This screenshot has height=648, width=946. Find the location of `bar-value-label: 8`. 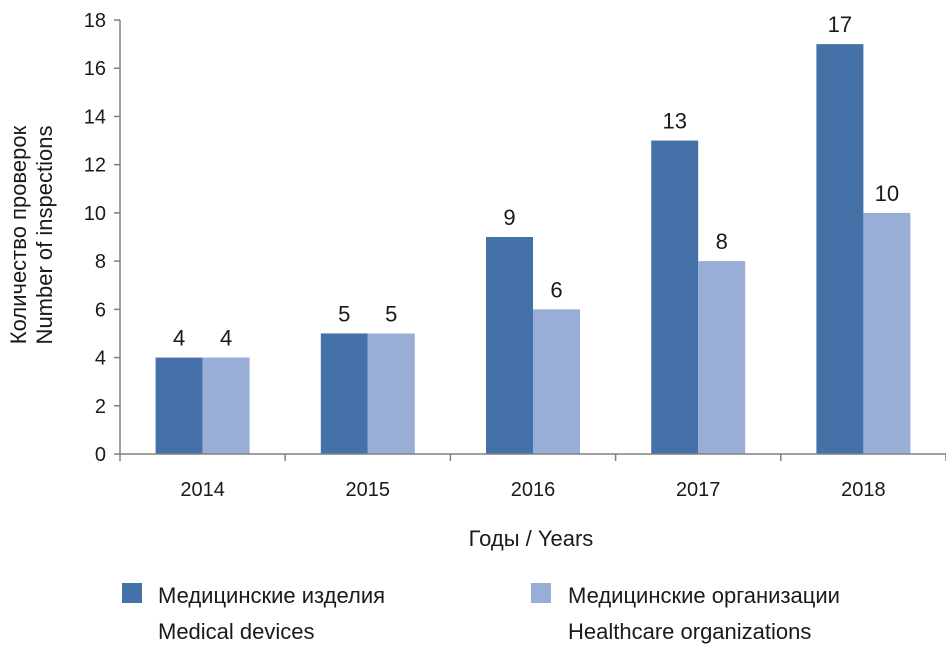

bar-value-label: 8 is located at coordinates (722, 241).